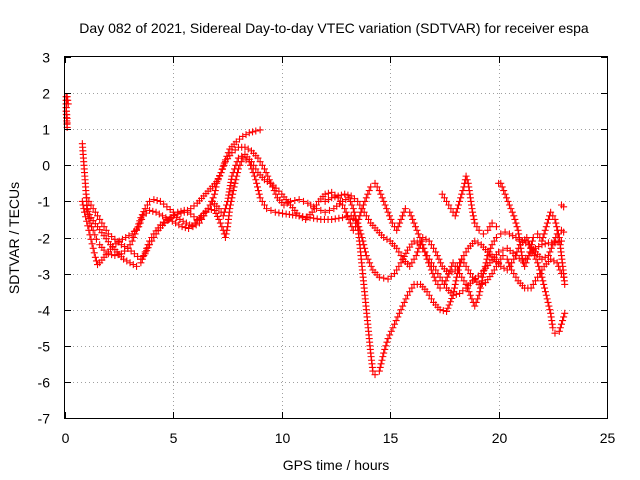 This screenshot has height=480, width=640. What do you see at coordinates (500, 438) in the screenshot?
I see `x-tick-label: 20` at bounding box center [500, 438].